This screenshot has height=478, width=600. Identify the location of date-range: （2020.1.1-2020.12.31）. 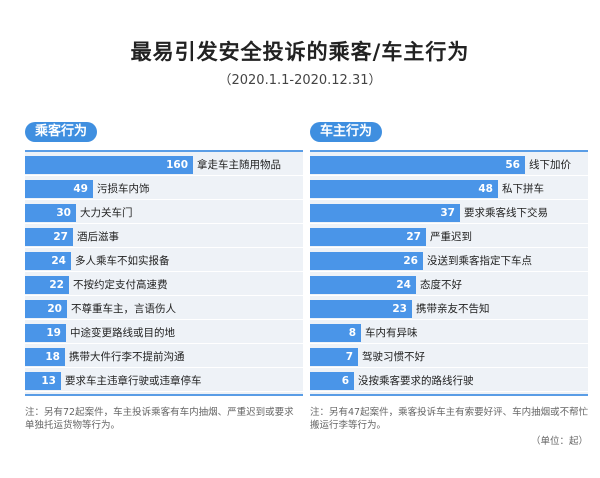
(300, 80).